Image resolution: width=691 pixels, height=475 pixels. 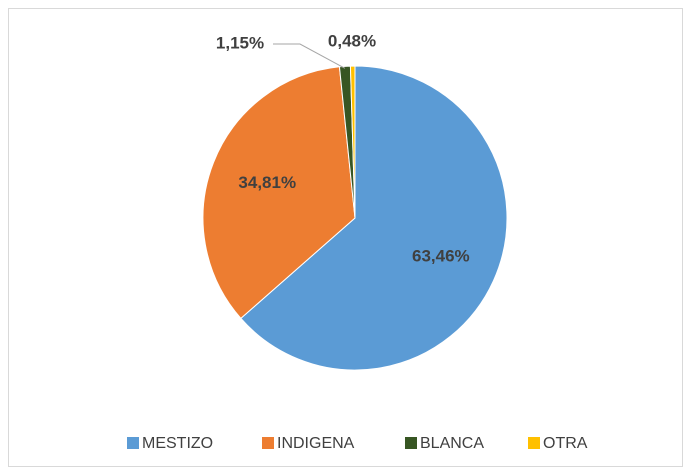 I want to click on legend-label: MESTIZO, so click(x=177, y=443).